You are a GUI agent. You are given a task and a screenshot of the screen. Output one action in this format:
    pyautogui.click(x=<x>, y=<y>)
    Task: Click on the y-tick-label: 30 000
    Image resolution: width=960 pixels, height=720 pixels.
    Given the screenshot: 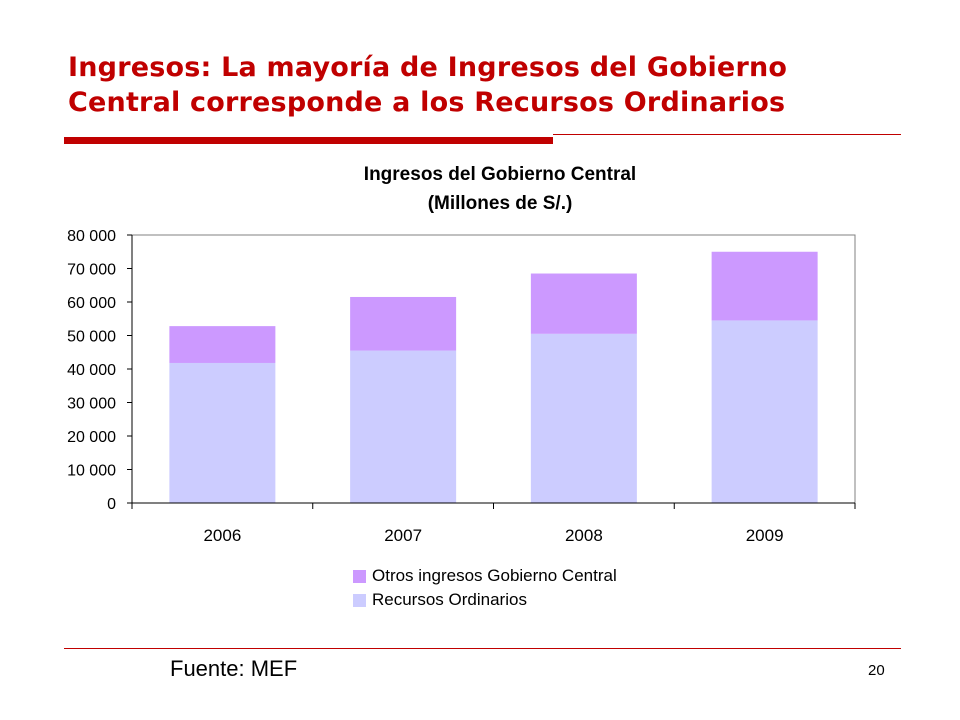 What is the action you would take?
    pyautogui.click(x=91, y=404)
    